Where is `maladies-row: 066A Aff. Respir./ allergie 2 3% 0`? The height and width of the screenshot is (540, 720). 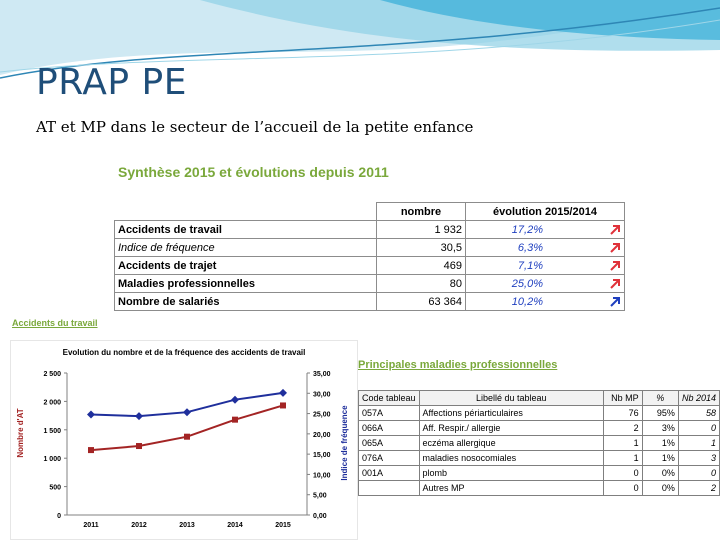
maladies-row: 066A Aff. Respir./ allergie 2 3% 0 is located at coordinates (539, 428).